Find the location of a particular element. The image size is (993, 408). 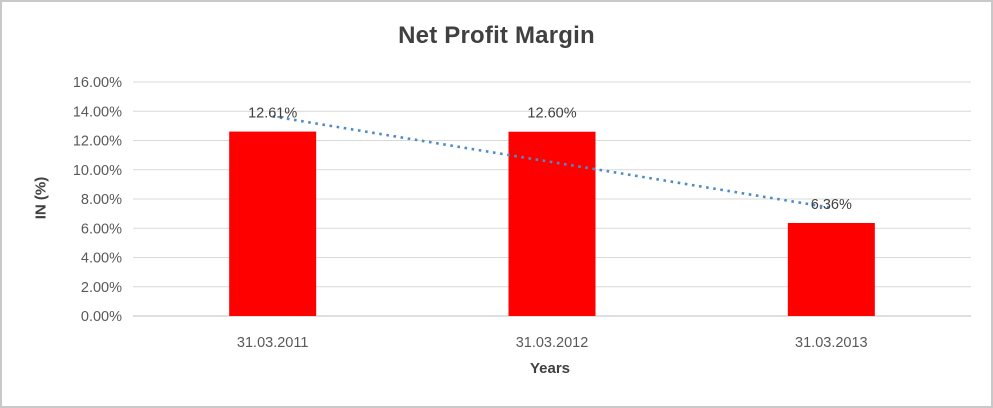

y-tick-label: 10.00% is located at coordinates (97, 171).